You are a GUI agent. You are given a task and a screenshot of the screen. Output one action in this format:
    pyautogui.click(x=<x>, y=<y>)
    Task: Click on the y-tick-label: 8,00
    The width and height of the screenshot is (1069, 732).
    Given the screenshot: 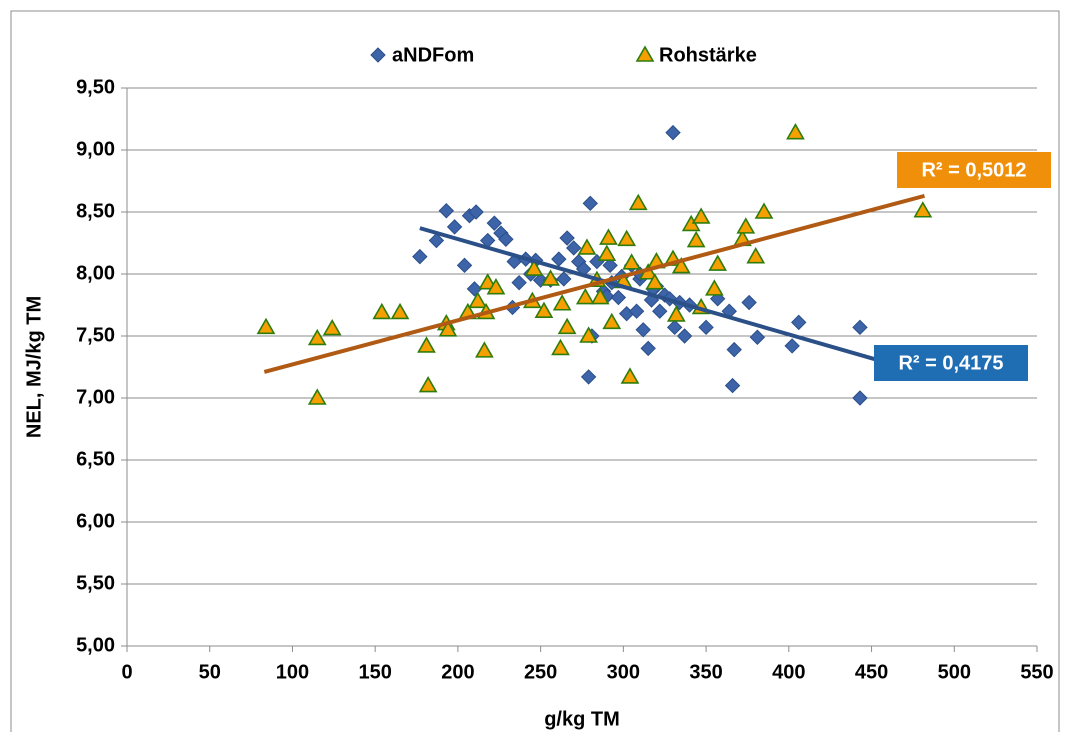 What is the action you would take?
    pyautogui.click(x=95, y=273)
    